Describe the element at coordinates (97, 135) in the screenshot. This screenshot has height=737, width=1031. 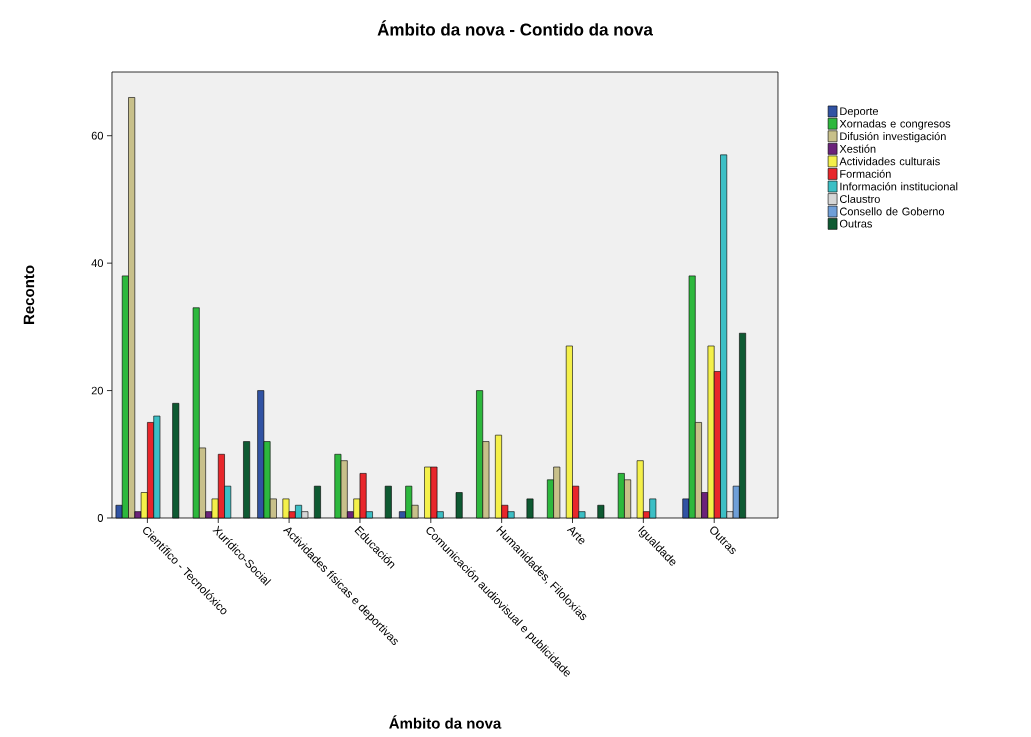
I see `y-tick-label: 60` at that location.